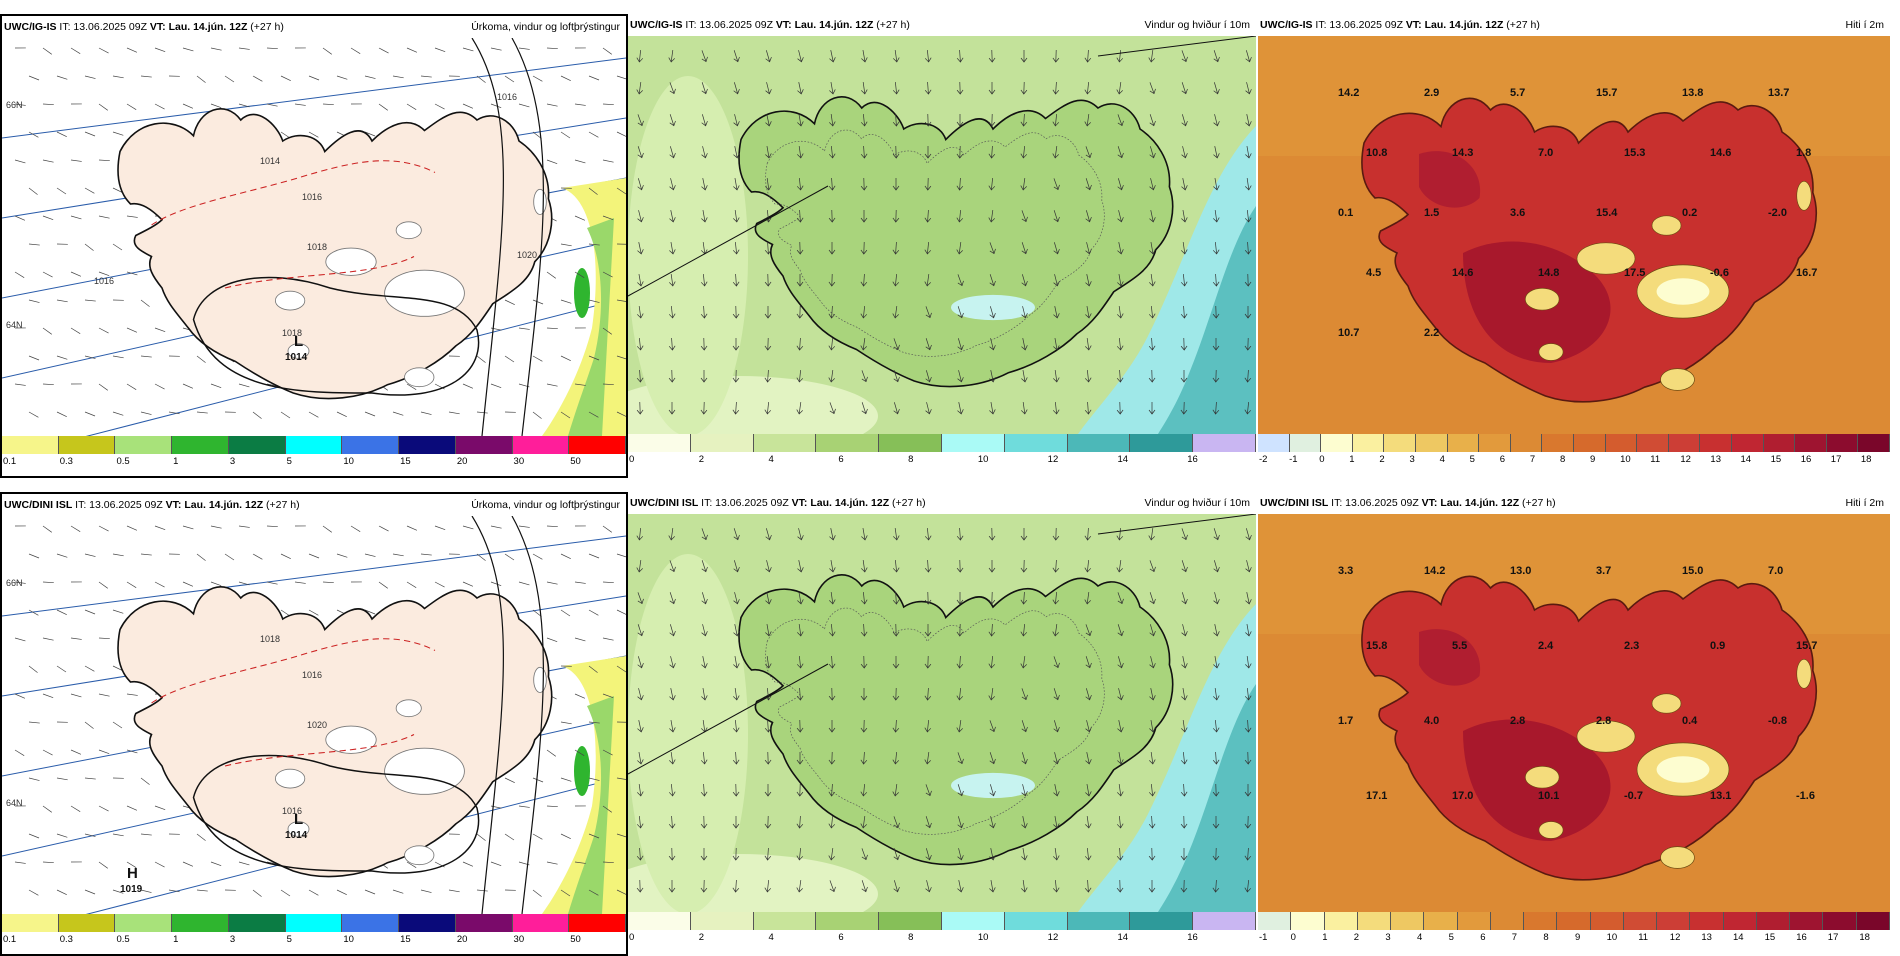 The width and height of the screenshot is (1900, 956). What do you see at coordinates (1689, 213) in the screenshot?
I see `temp-label: 0.2` at bounding box center [1689, 213].